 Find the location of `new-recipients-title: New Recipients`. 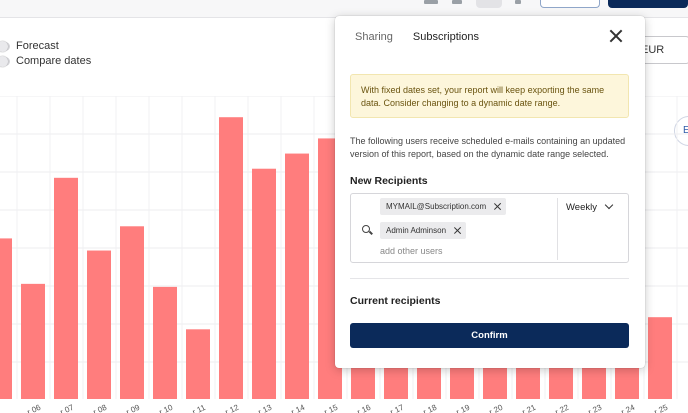

new-recipients-title: New Recipients is located at coordinates (389, 181).